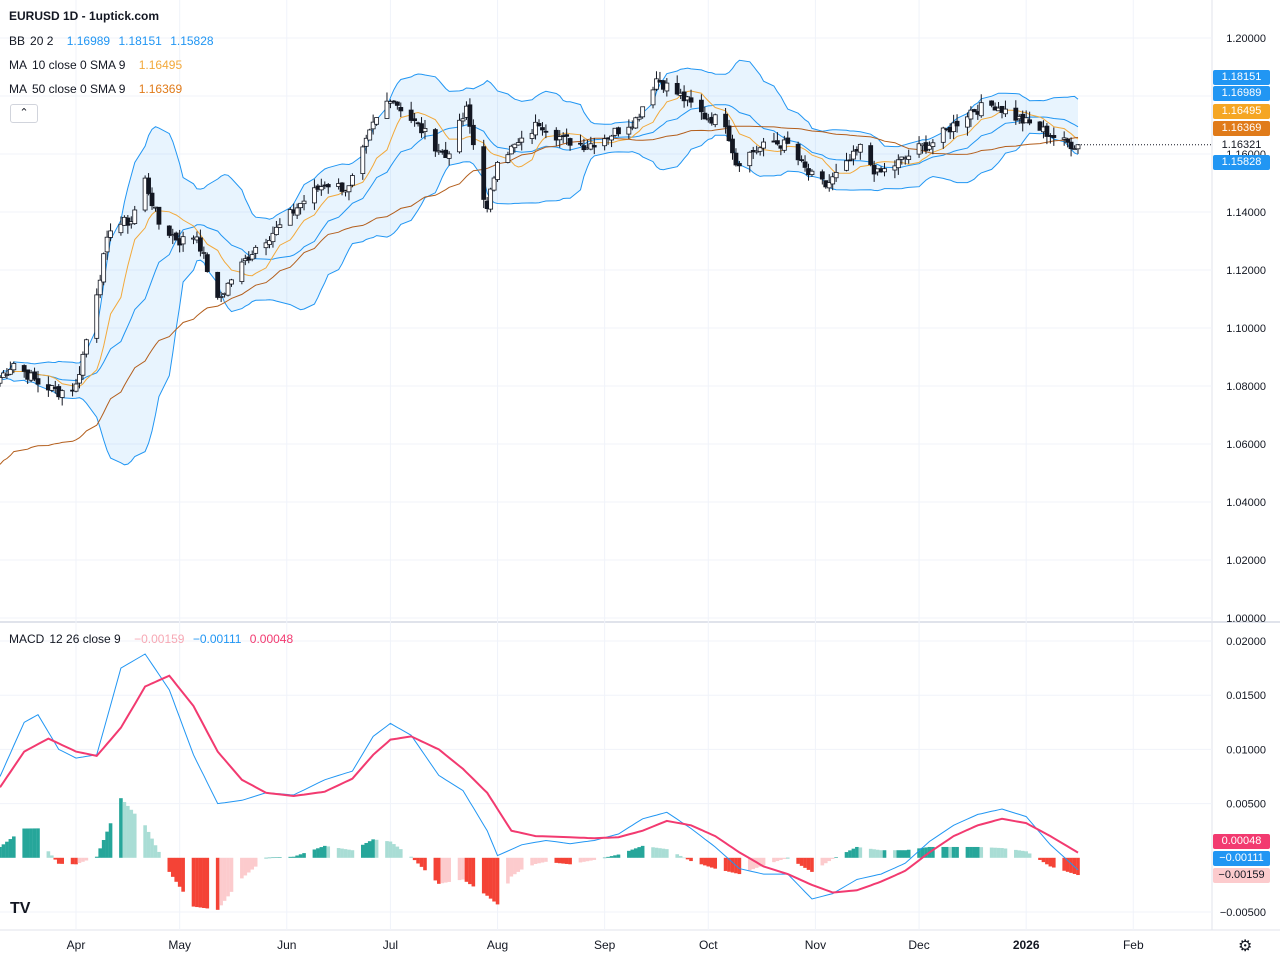  I want to click on bb-params: 20 2, so click(42, 41).